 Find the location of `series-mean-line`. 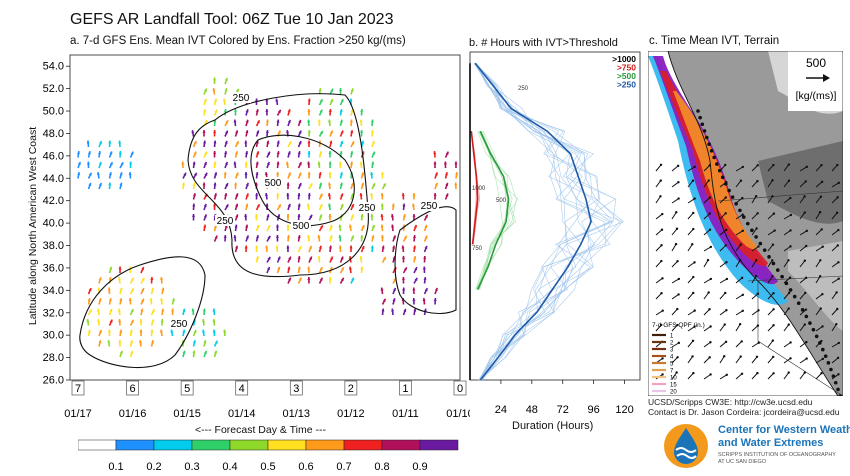

series-mean-line is located at coordinates (493, 210).